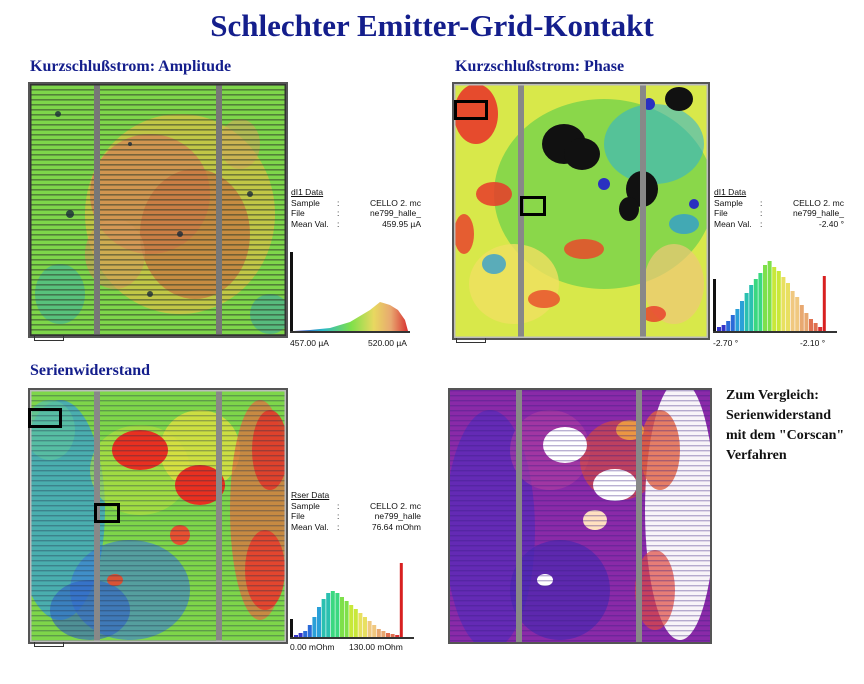 The width and height of the screenshot is (864, 684). Describe the element at coordinates (831, 223) in the screenshot. I see `phase-mean: -2.40 °` at that location.